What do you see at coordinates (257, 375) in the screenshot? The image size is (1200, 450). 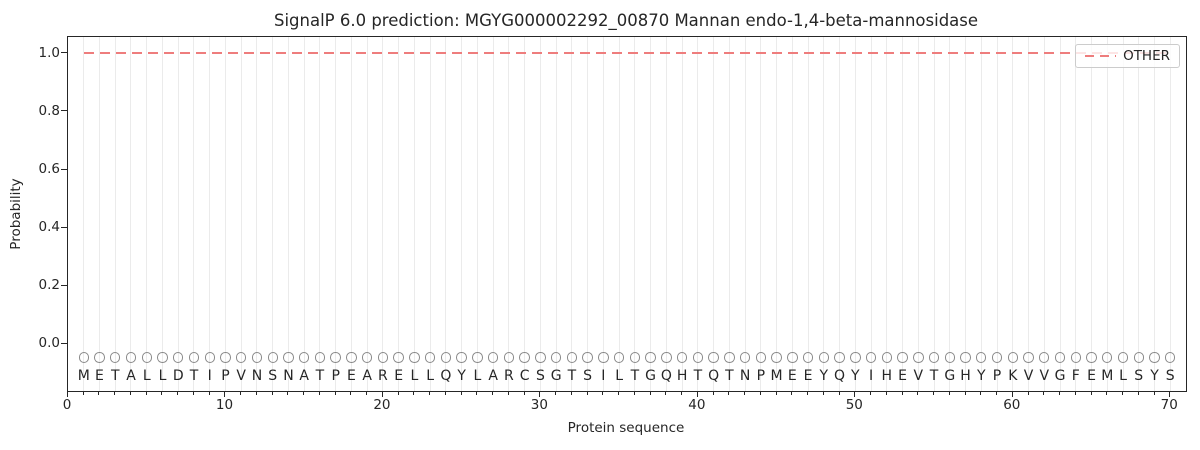 I see `residue-letter: N` at bounding box center [257, 375].